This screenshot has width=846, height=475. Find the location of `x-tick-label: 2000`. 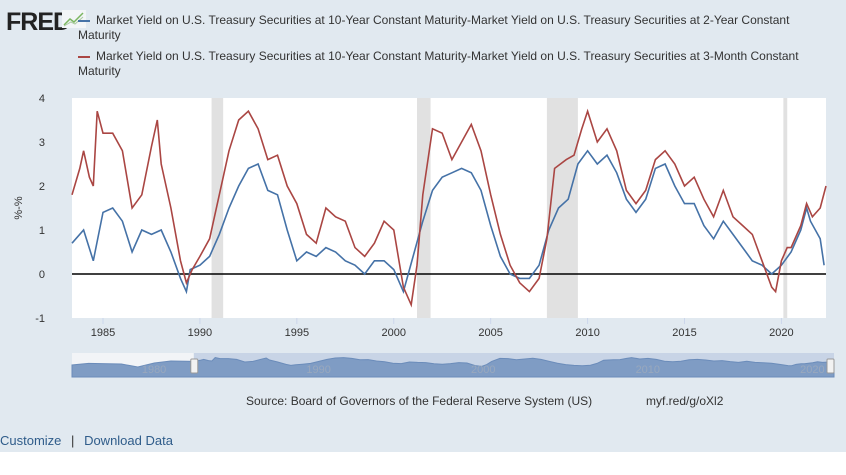

x-tick-label: 2000 is located at coordinates (394, 333).